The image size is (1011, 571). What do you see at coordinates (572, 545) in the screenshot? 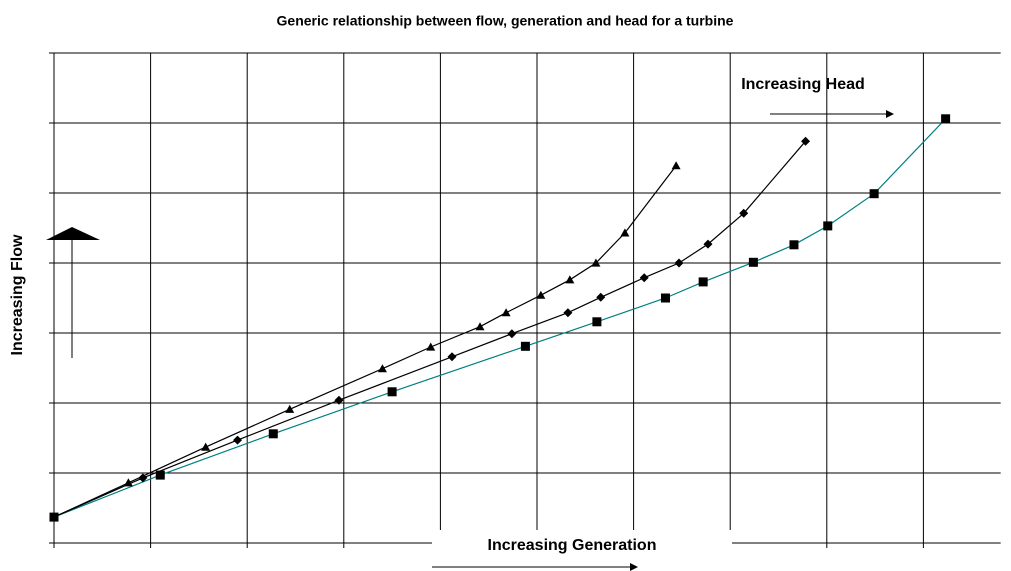
I see `x-axis-label: Increasing Generation` at bounding box center [572, 545].